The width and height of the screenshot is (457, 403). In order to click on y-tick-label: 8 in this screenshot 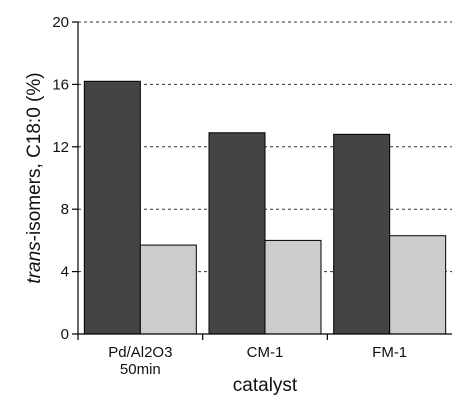, I will do `click(65, 209)`.